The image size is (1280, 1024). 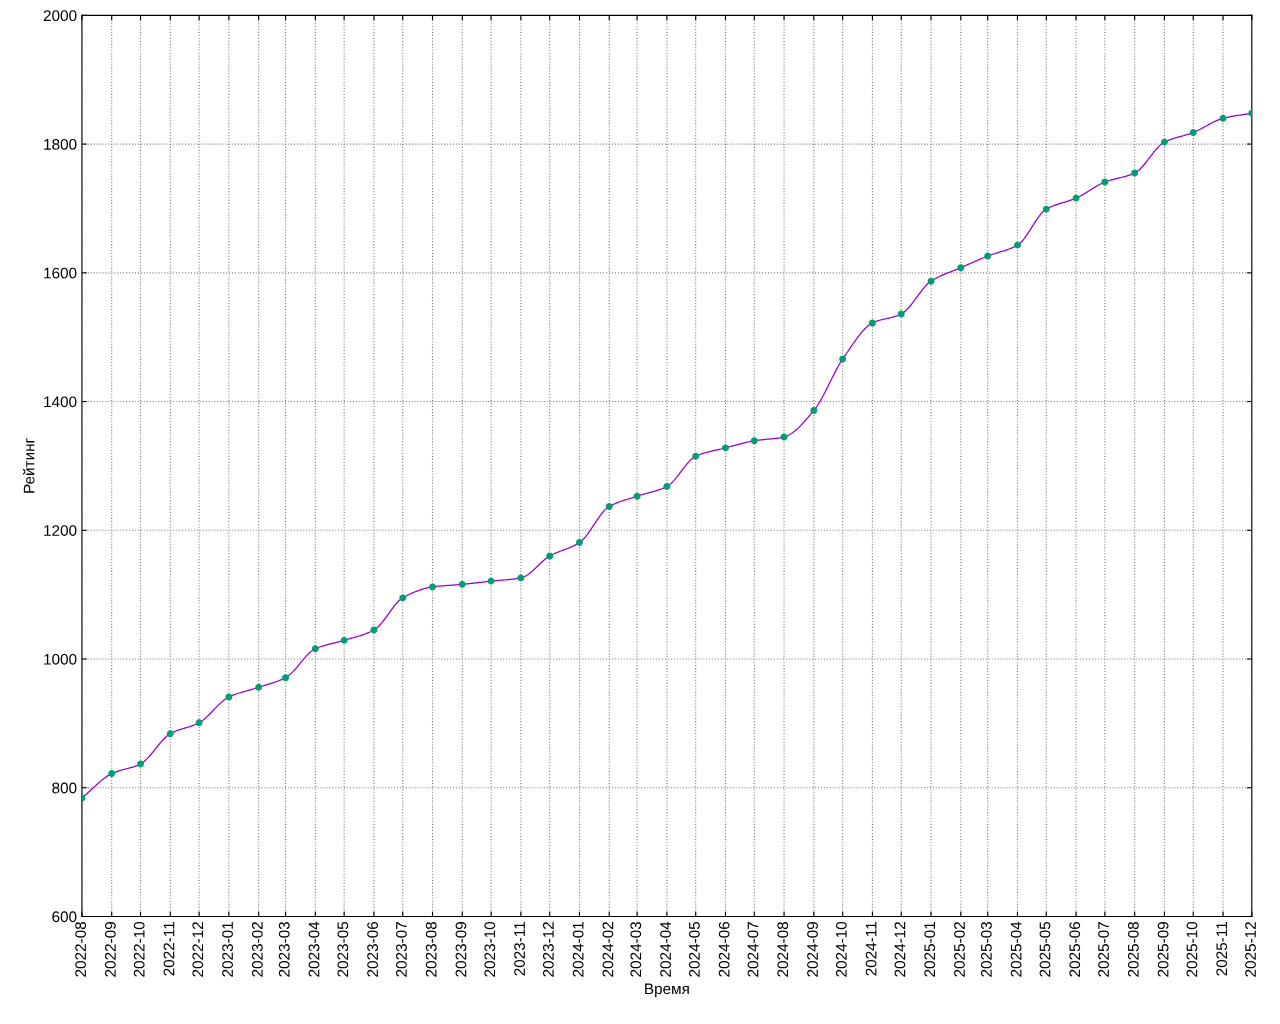 I want to click on x-tick-label: 2025-07, so click(x=1103, y=949).